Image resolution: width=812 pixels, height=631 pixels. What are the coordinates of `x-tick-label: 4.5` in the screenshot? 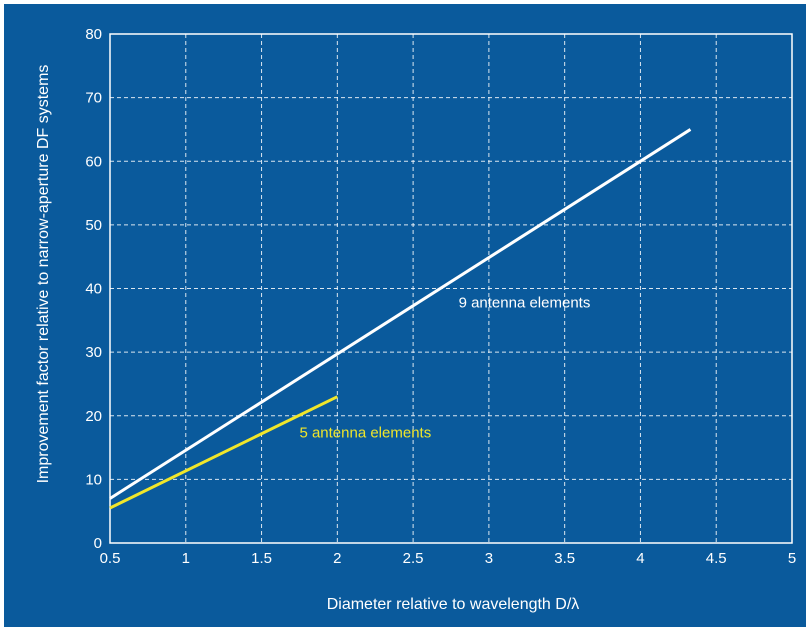 It's located at (716, 558).